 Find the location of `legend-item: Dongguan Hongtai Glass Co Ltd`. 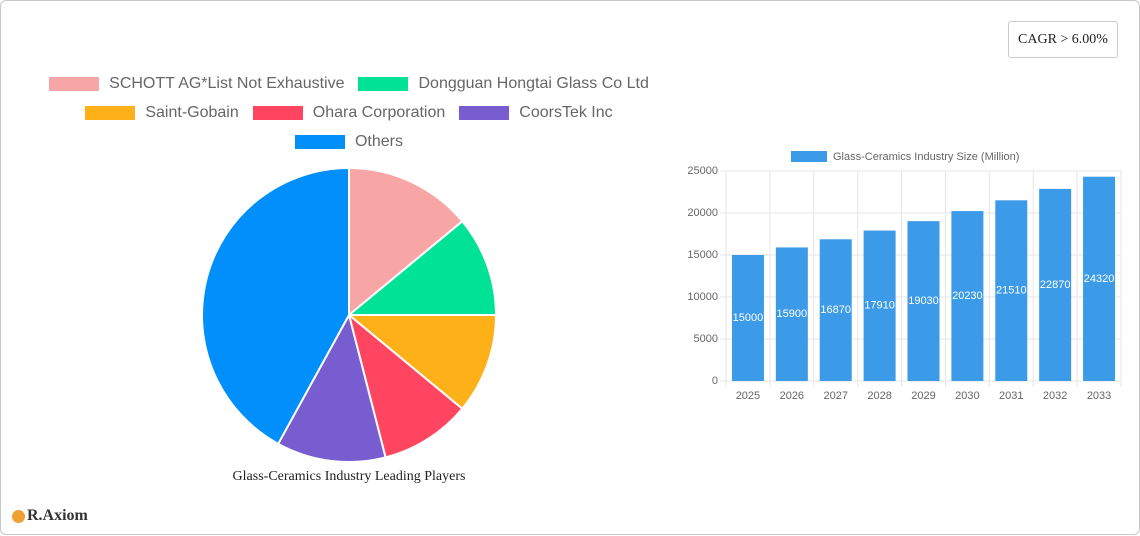

legend-item: Dongguan Hongtai Glass Co Ltd is located at coordinates (503, 84).